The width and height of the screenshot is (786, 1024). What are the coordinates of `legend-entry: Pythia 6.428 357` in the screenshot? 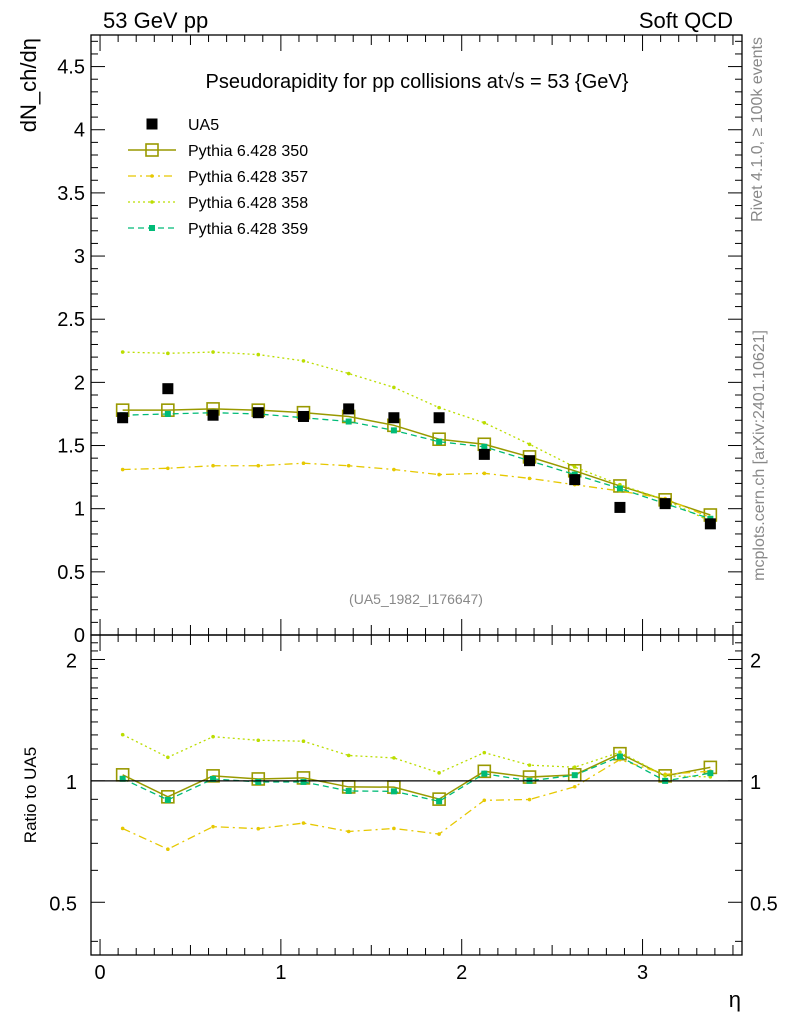 It's located at (218, 177).